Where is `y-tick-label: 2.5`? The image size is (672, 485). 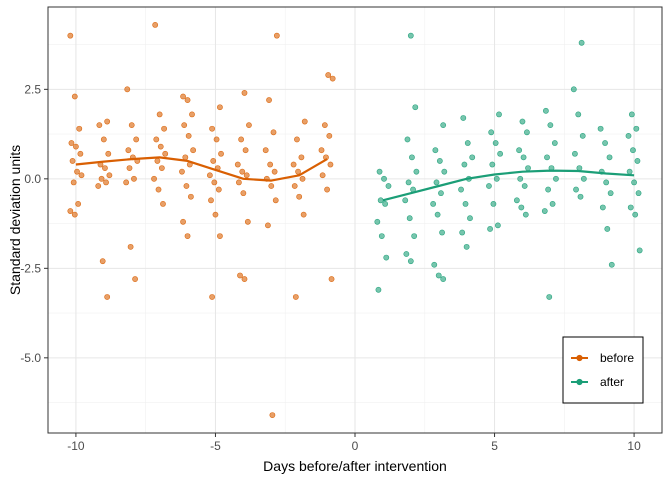 y-tick-label: 2.5 is located at coordinates (32, 89).